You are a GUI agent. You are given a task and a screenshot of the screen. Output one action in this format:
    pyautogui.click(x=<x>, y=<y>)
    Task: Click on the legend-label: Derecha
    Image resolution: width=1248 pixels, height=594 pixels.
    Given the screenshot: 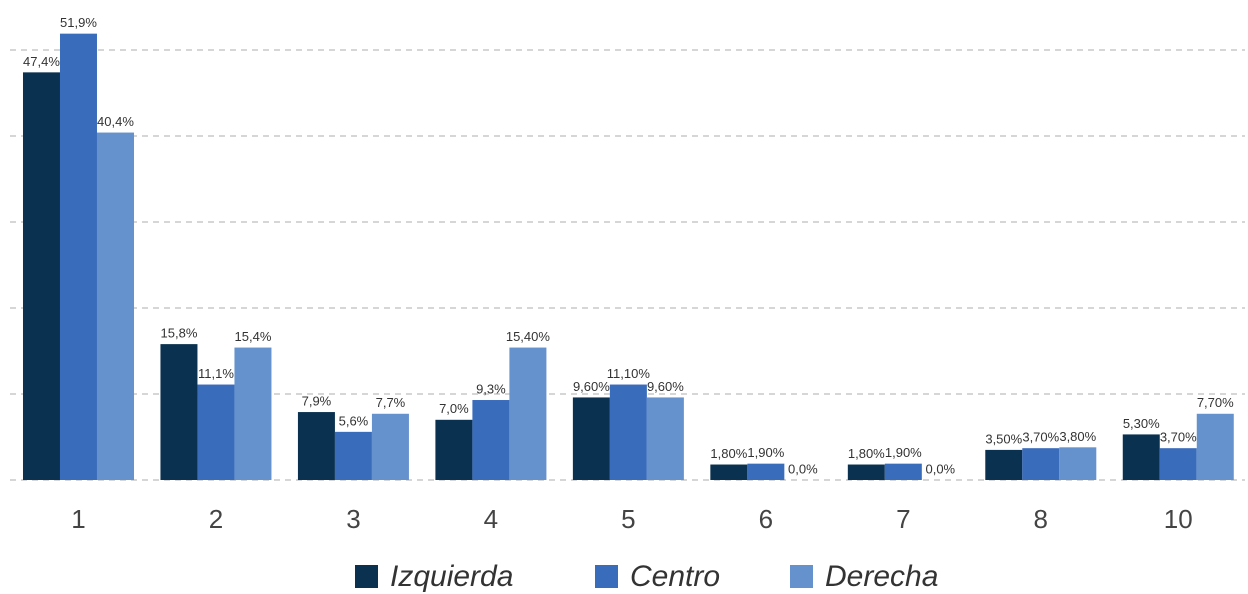 What is the action you would take?
    pyautogui.click(x=881, y=576)
    